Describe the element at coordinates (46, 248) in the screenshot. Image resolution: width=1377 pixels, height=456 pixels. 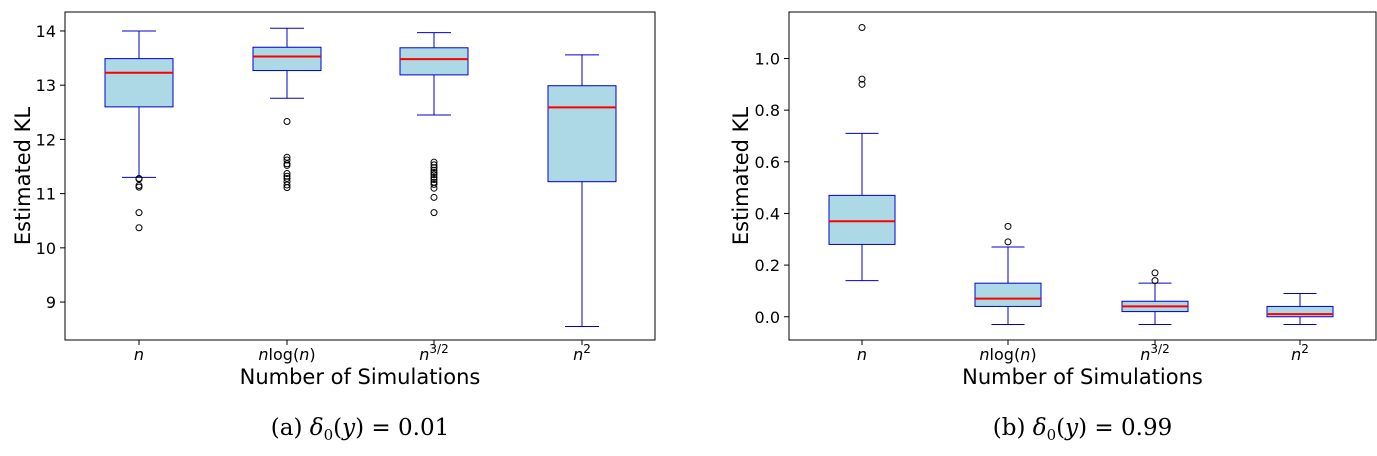
I see `y-tick-label: 10` at that location.